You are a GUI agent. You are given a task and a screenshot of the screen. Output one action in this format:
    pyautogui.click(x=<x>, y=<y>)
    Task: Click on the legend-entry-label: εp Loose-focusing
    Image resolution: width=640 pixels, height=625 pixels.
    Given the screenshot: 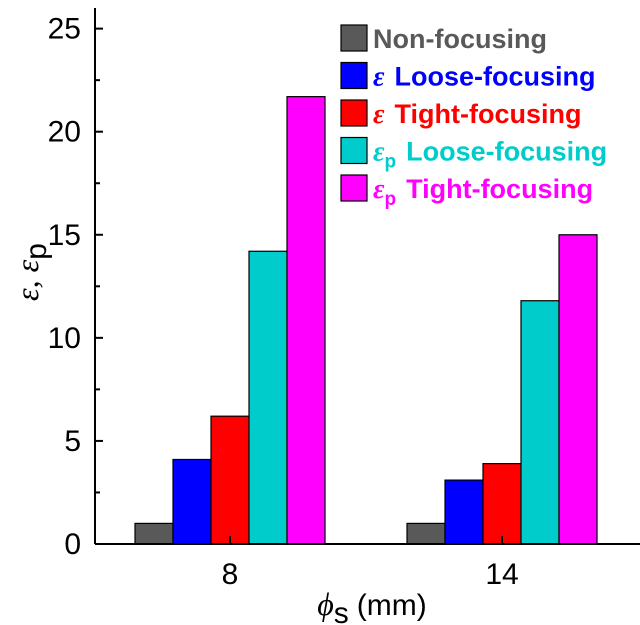 What is the action you would take?
    pyautogui.click(x=490, y=155)
    